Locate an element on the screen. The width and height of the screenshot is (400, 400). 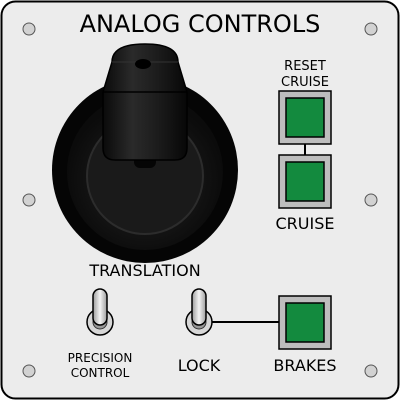
reset-cruise-lamp is located at coordinates (305, 117).